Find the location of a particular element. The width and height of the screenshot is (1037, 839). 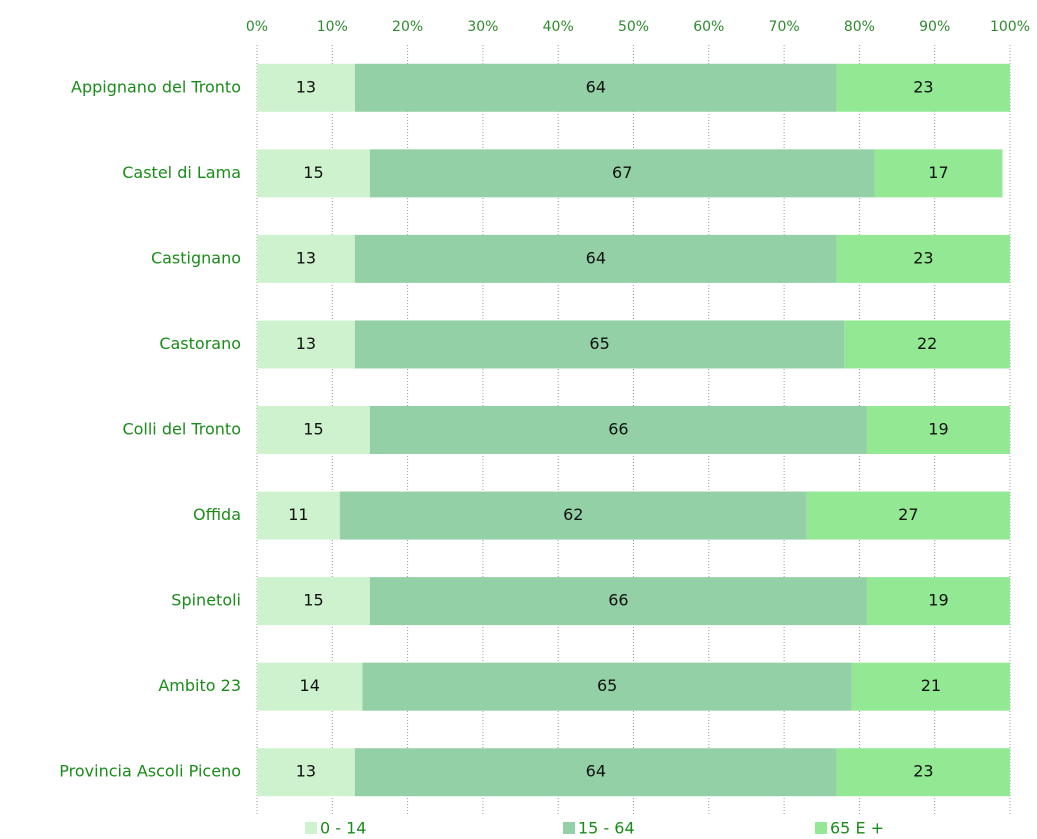

category-label: Provincia Ascoli Piceno is located at coordinates (150, 771).